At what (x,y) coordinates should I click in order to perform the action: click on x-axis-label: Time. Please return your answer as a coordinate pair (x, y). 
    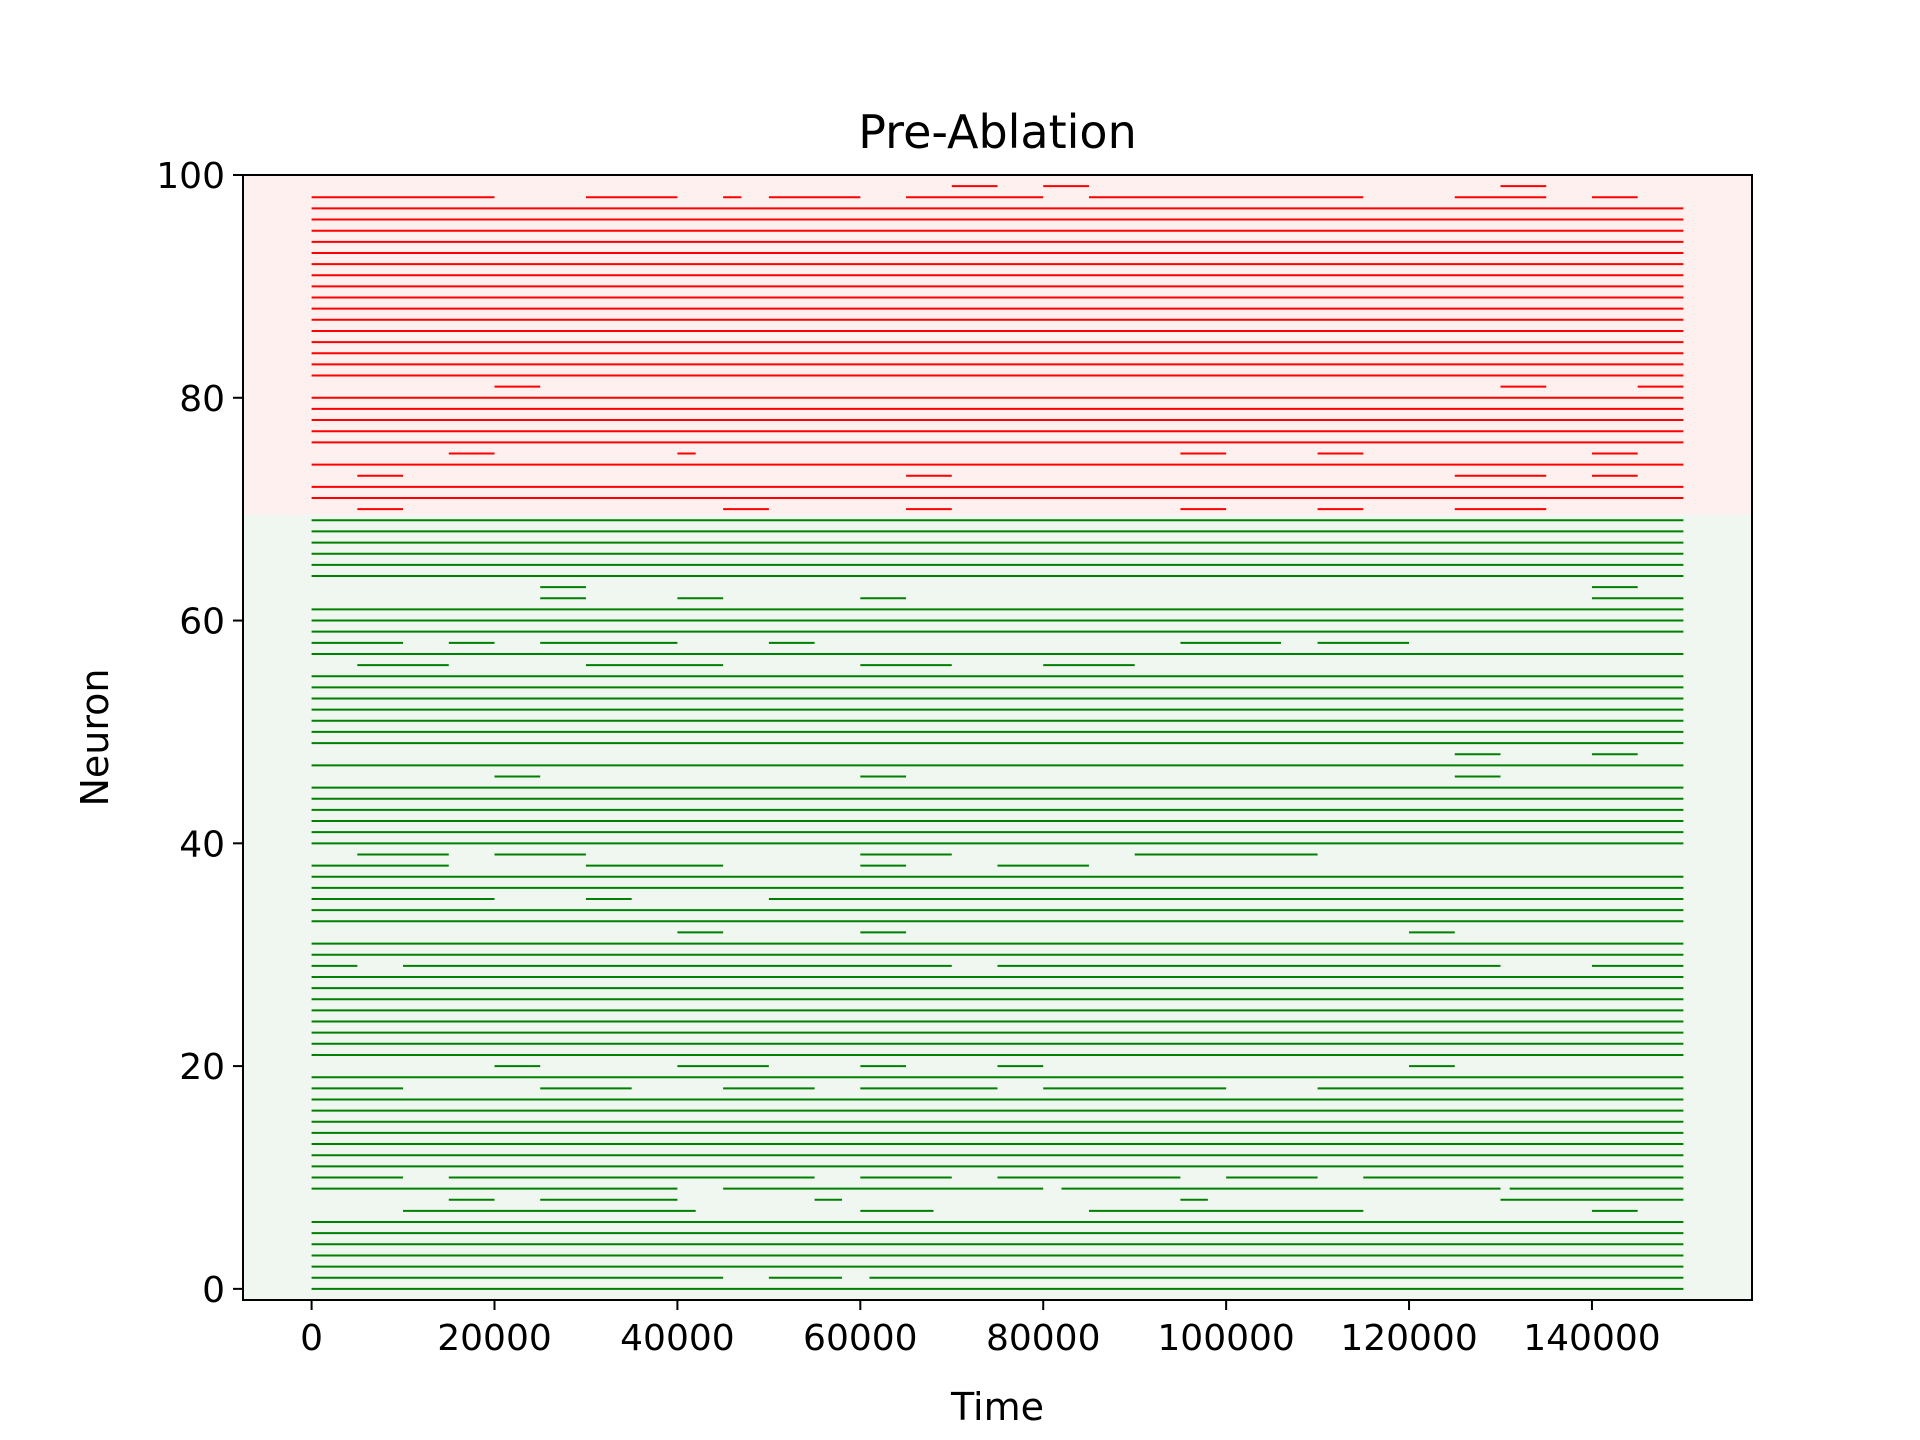
    Looking at the image, I should click on (997, 1407).